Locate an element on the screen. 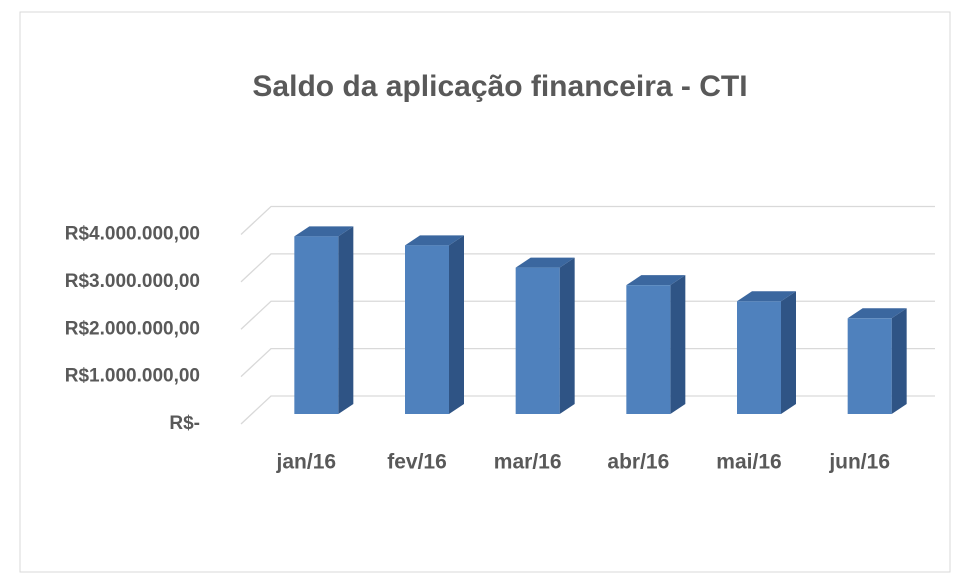  y-tick-label: R$4.000.000,00 is located at coordinates (132, 234).